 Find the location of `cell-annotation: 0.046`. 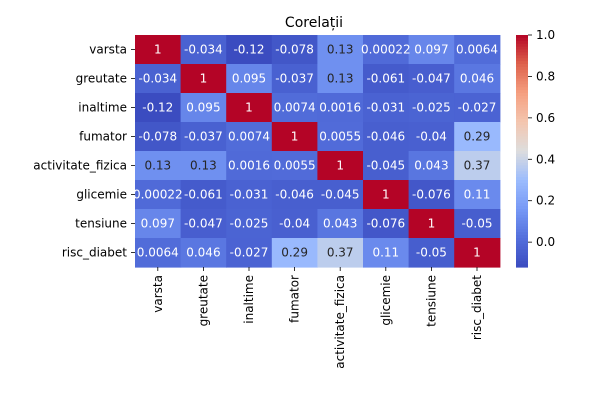

cell-annotation: 0.046 is located at coordinates (477, 79).